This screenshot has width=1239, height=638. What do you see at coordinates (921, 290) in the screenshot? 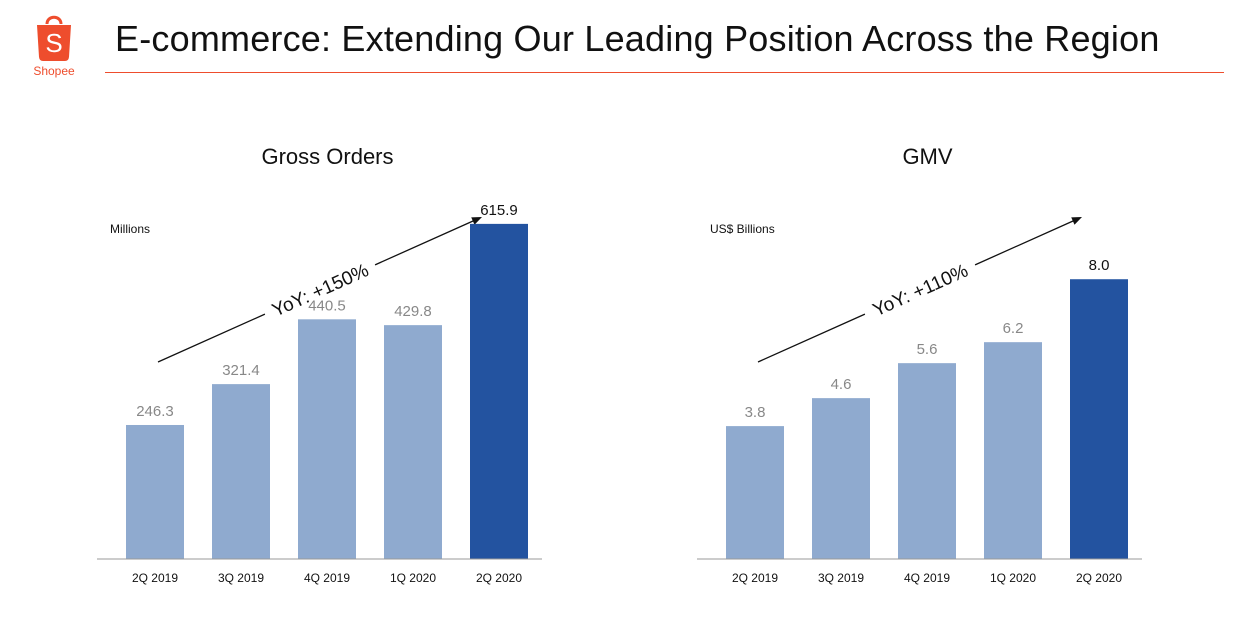
I see `yoy-annotation: YoY: +110%` at bounding box center [921, 290].